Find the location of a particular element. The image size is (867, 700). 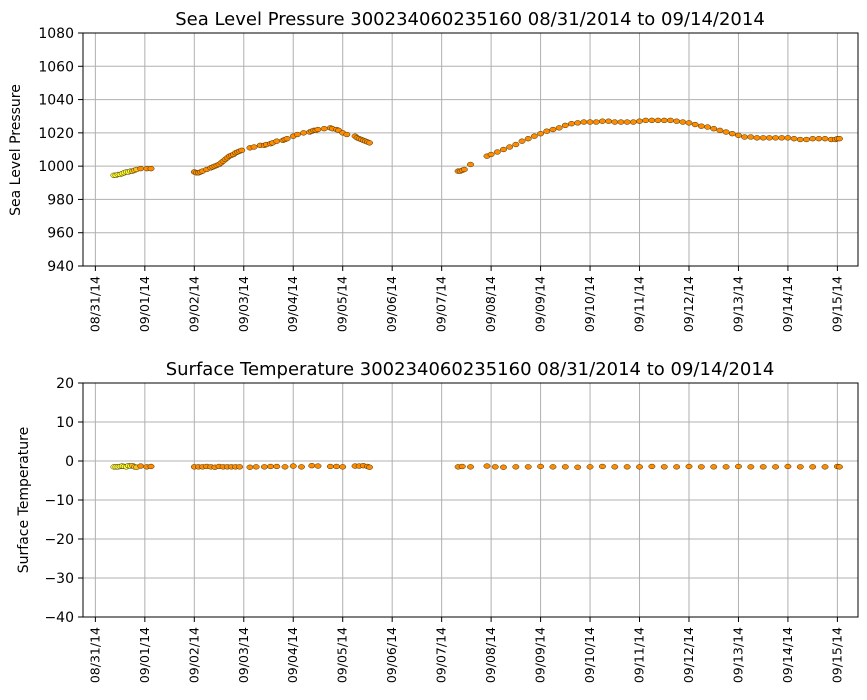

y-tick-label: 980 is located at coordinates (60, 200).